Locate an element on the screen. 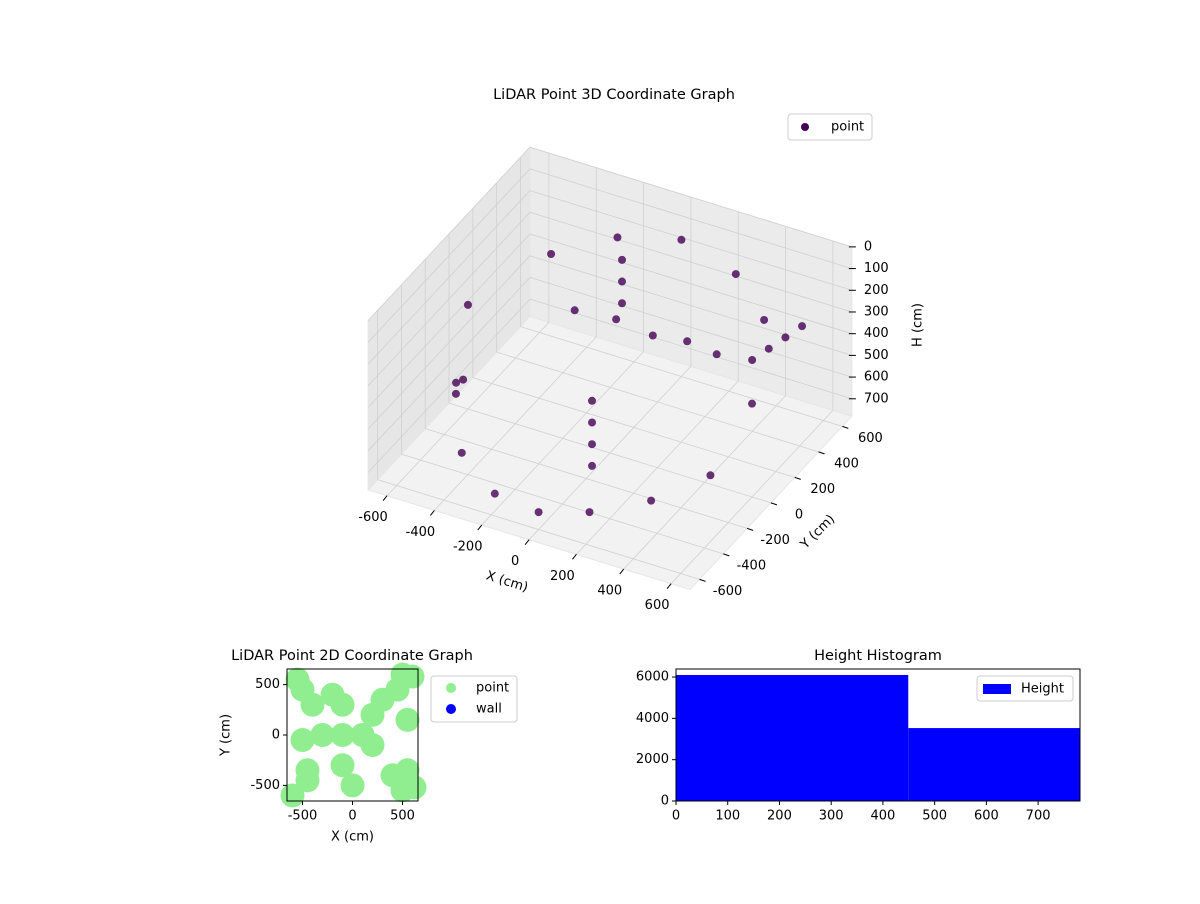 This screenshot has height=904, width=1200. x-axis-label: X (cm) is located at coordinates (352, 837).